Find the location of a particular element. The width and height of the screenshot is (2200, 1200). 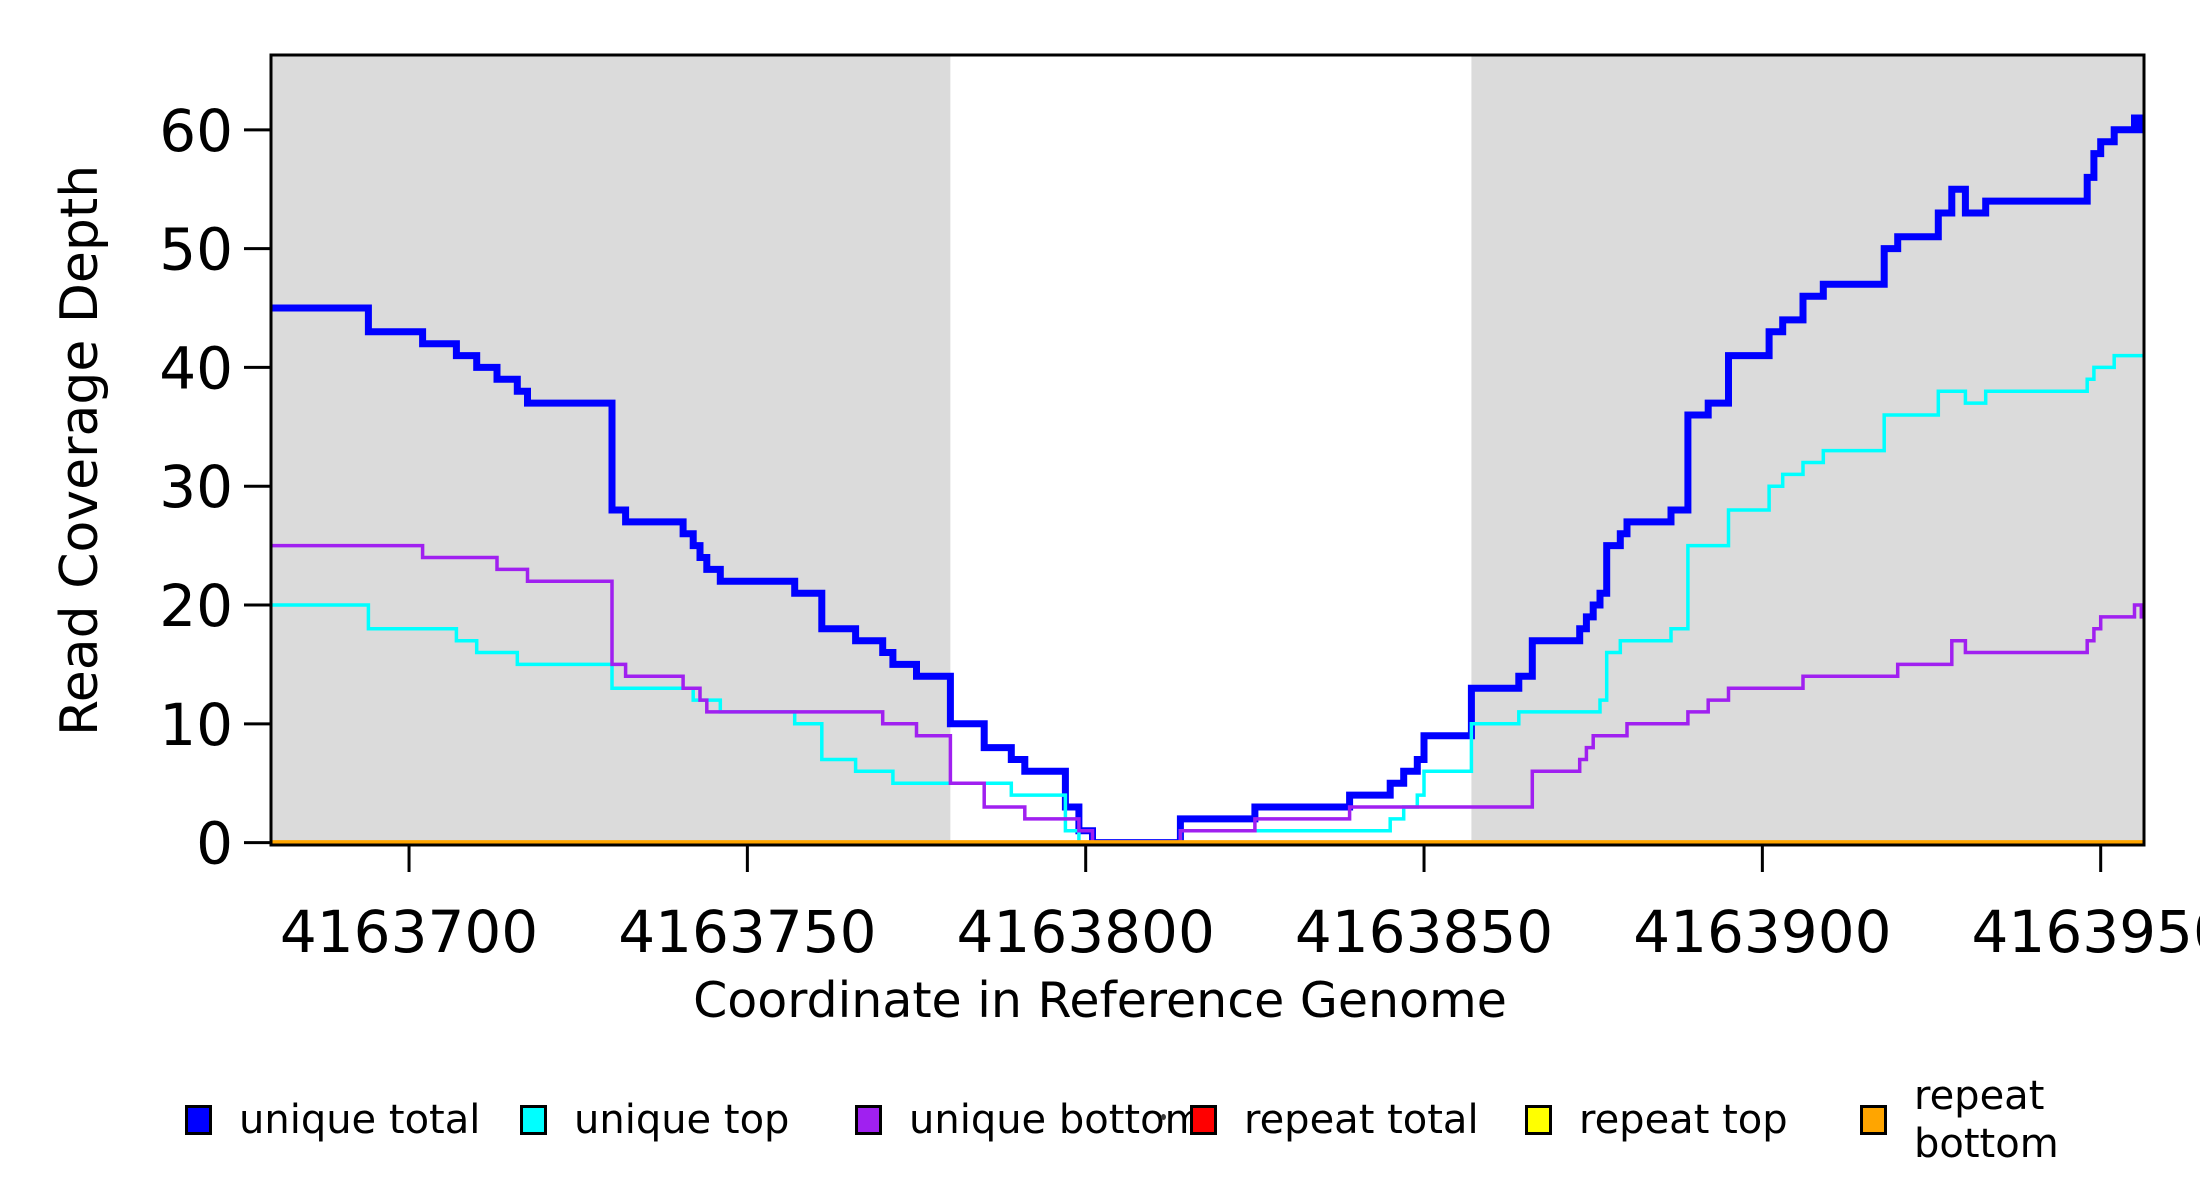

y-tick-label: 10 is located at coordinates (196, 725).